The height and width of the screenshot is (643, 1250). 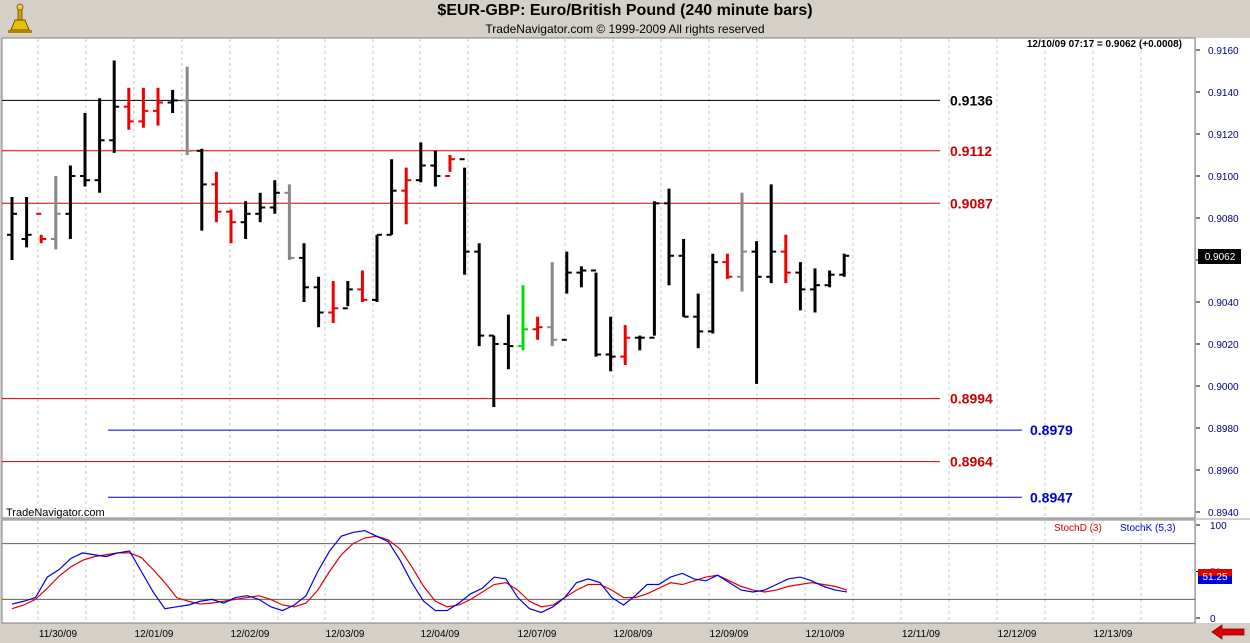 I want to click on level-label: 0.9112, so click(x=971, y=151).